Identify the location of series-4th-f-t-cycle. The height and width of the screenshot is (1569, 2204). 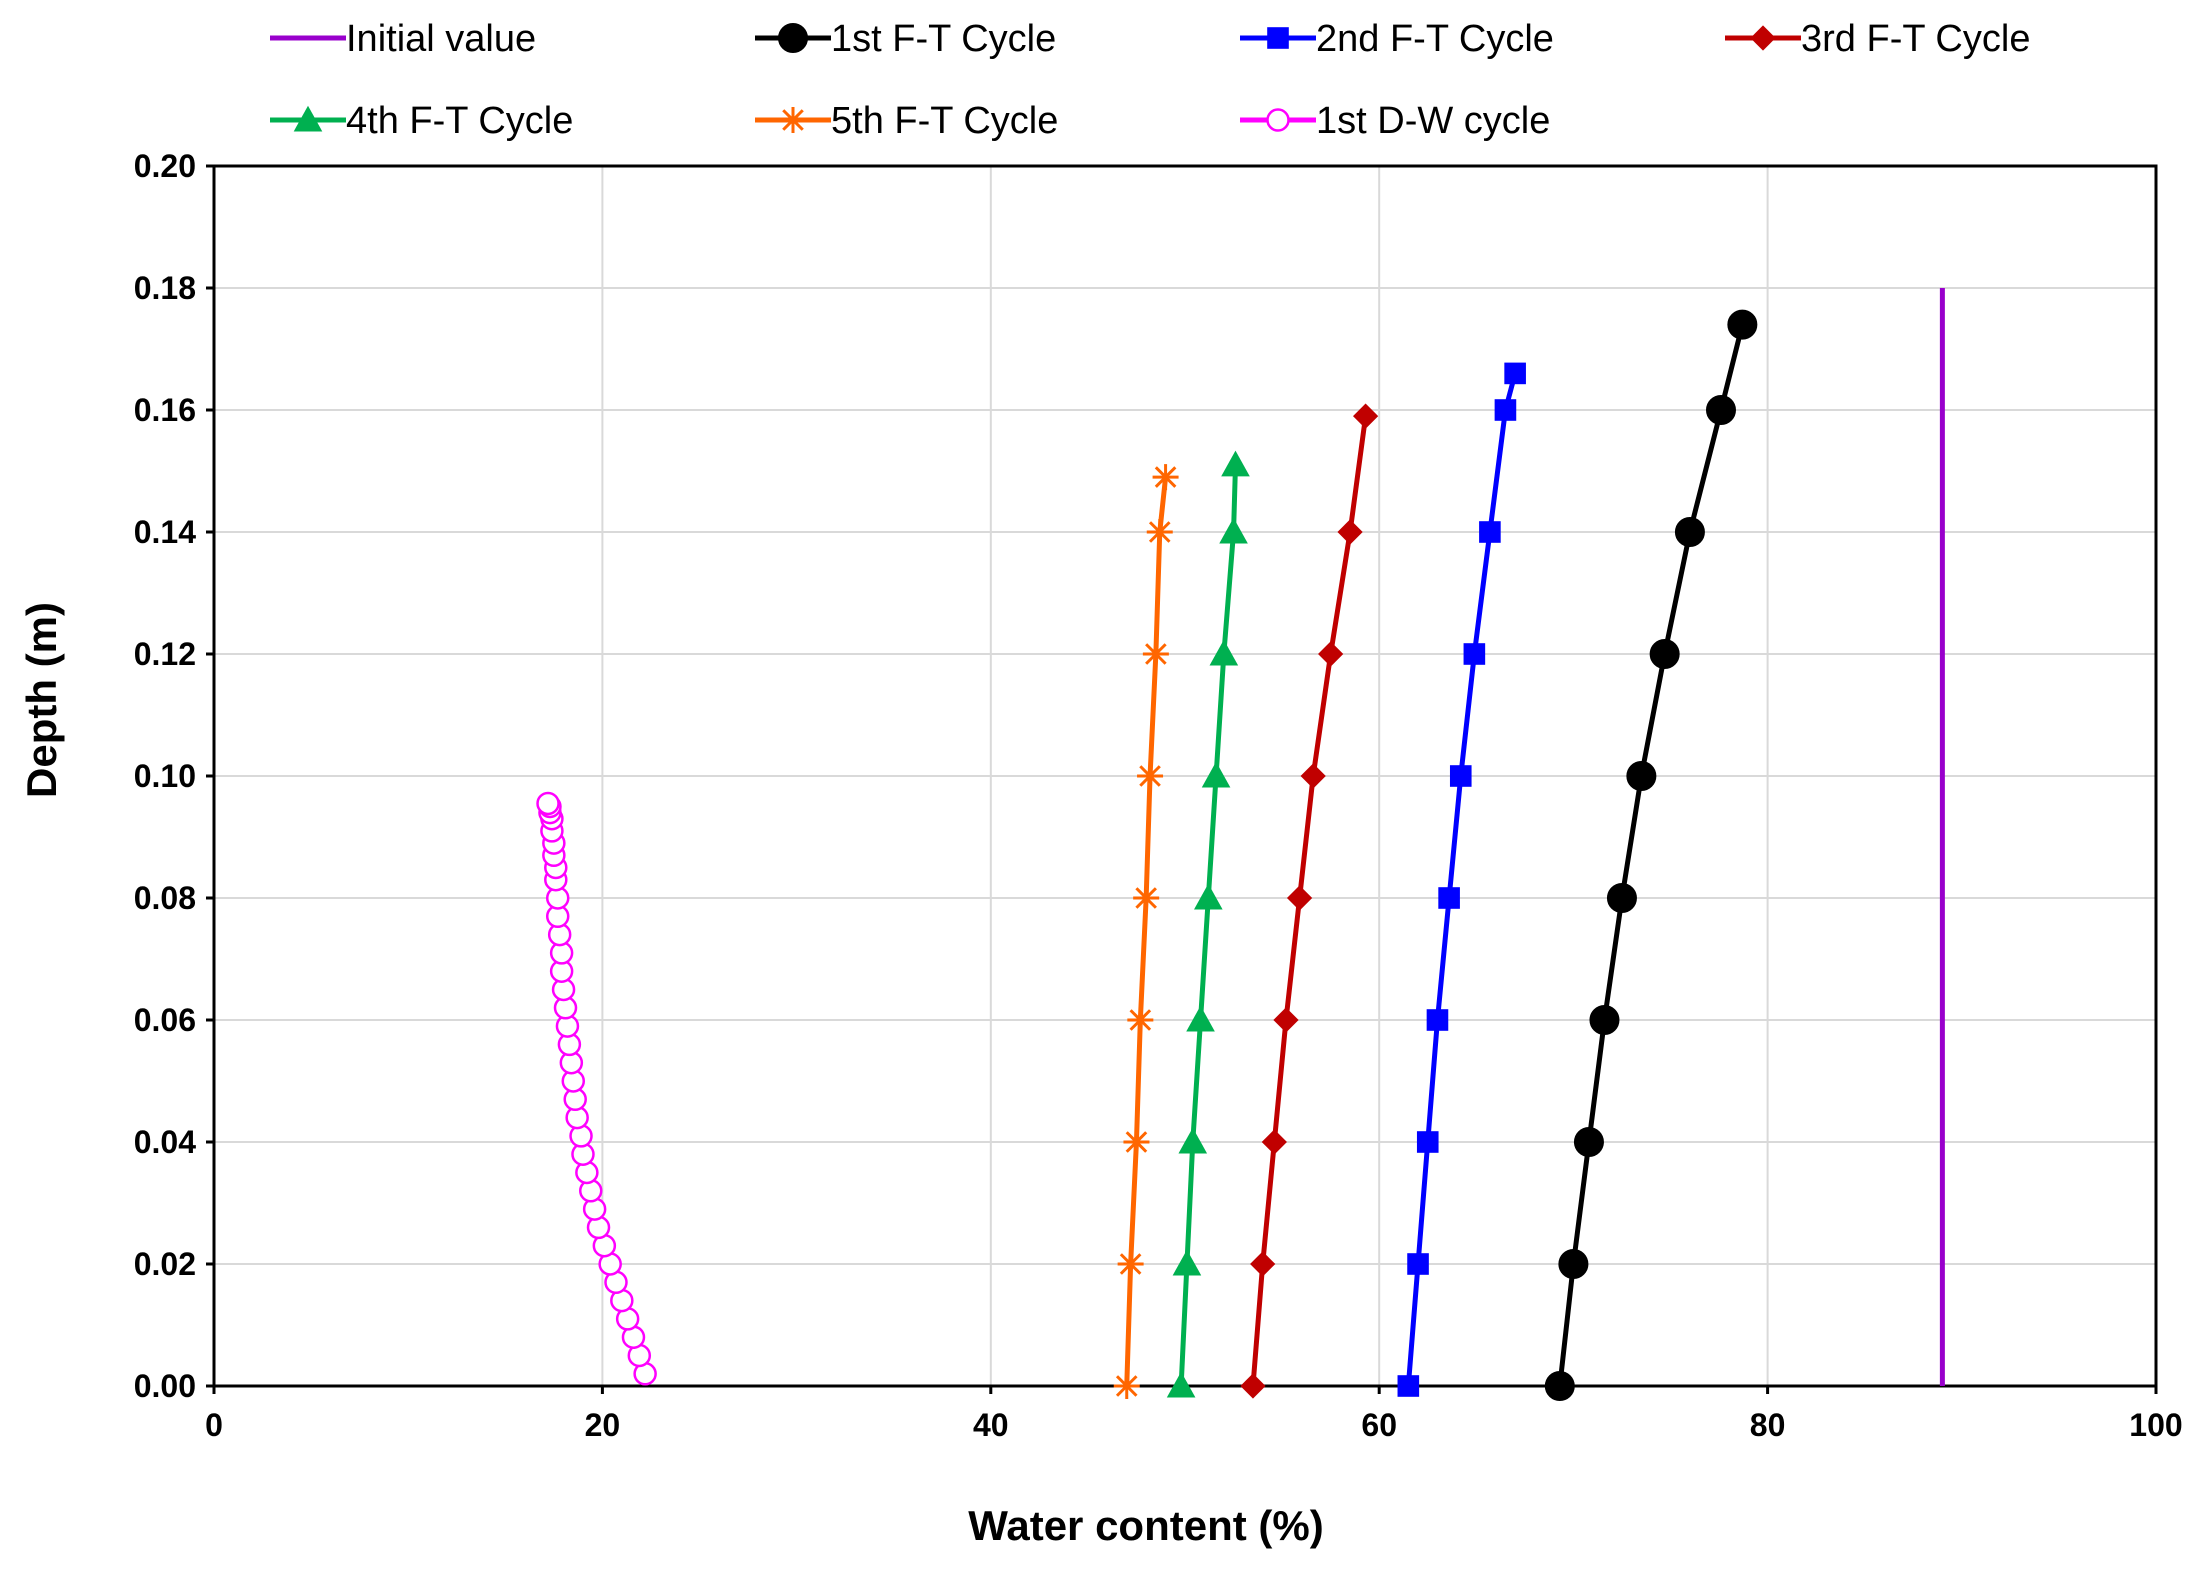
(1208, 924).